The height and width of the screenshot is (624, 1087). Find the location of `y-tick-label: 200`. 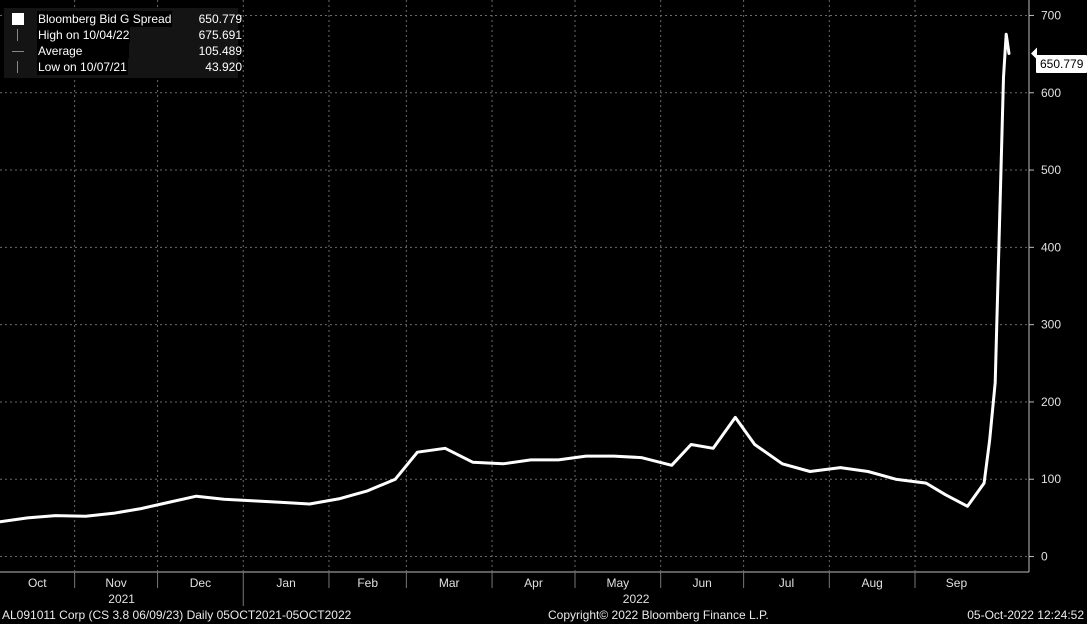

y-tick-label: 200 is located at coordinates (1051, 402).